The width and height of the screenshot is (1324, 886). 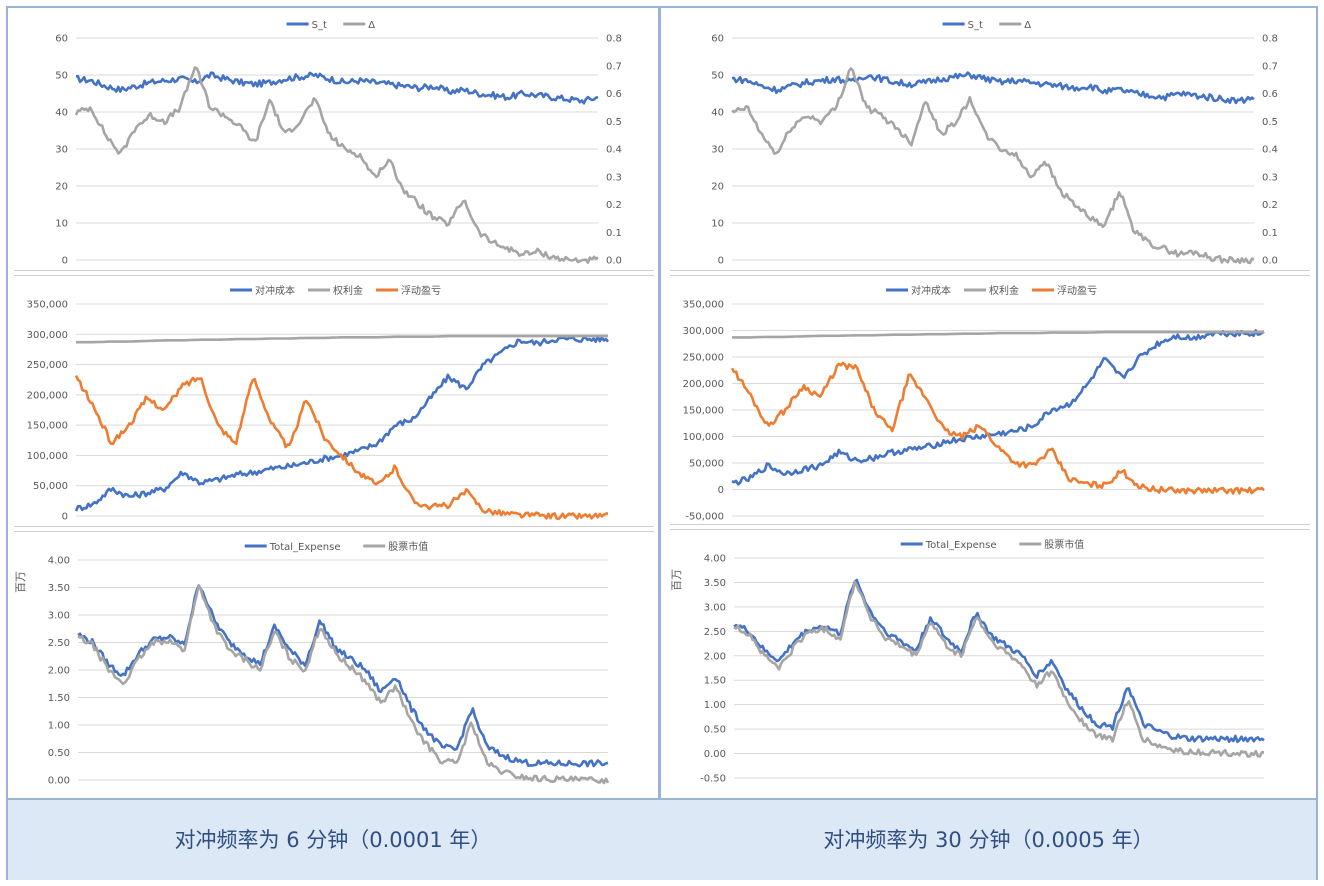 What do you see at coordinates (341, 448) in the screenshot?
I see `series-line-浮动盈亏` at bounding box center [341, 448].